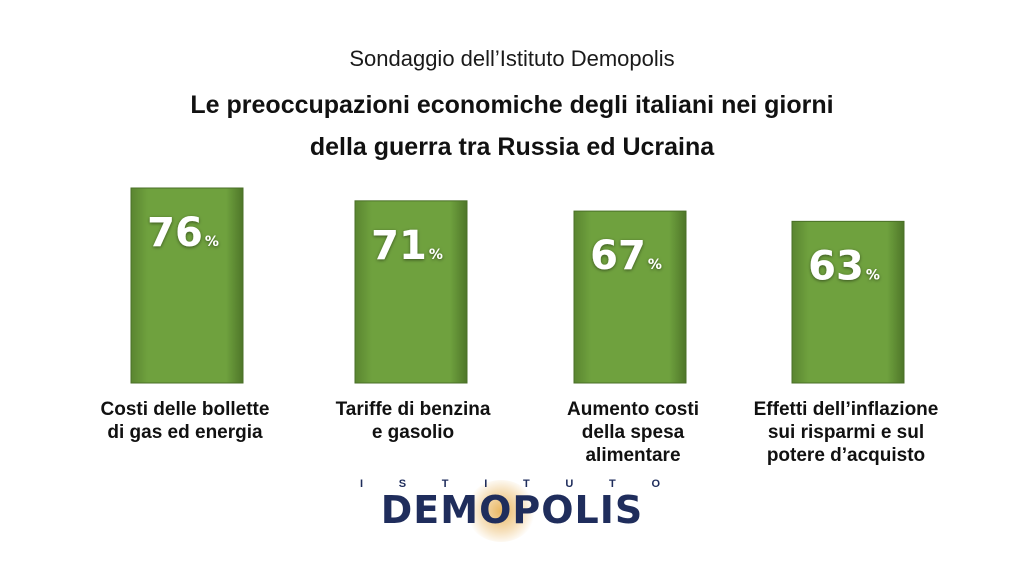 Image resolution: width=1024 pixels, height=576 pixels. I want to click on category-label-line: di gas ed energia, so click(185, 432).